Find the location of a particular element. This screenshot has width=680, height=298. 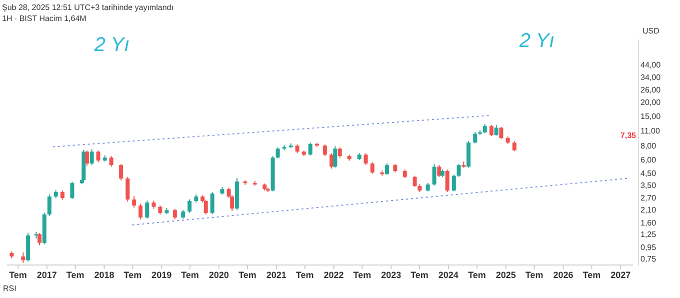

y-tick-label: 3,50 is located at coordinates (648, 185).